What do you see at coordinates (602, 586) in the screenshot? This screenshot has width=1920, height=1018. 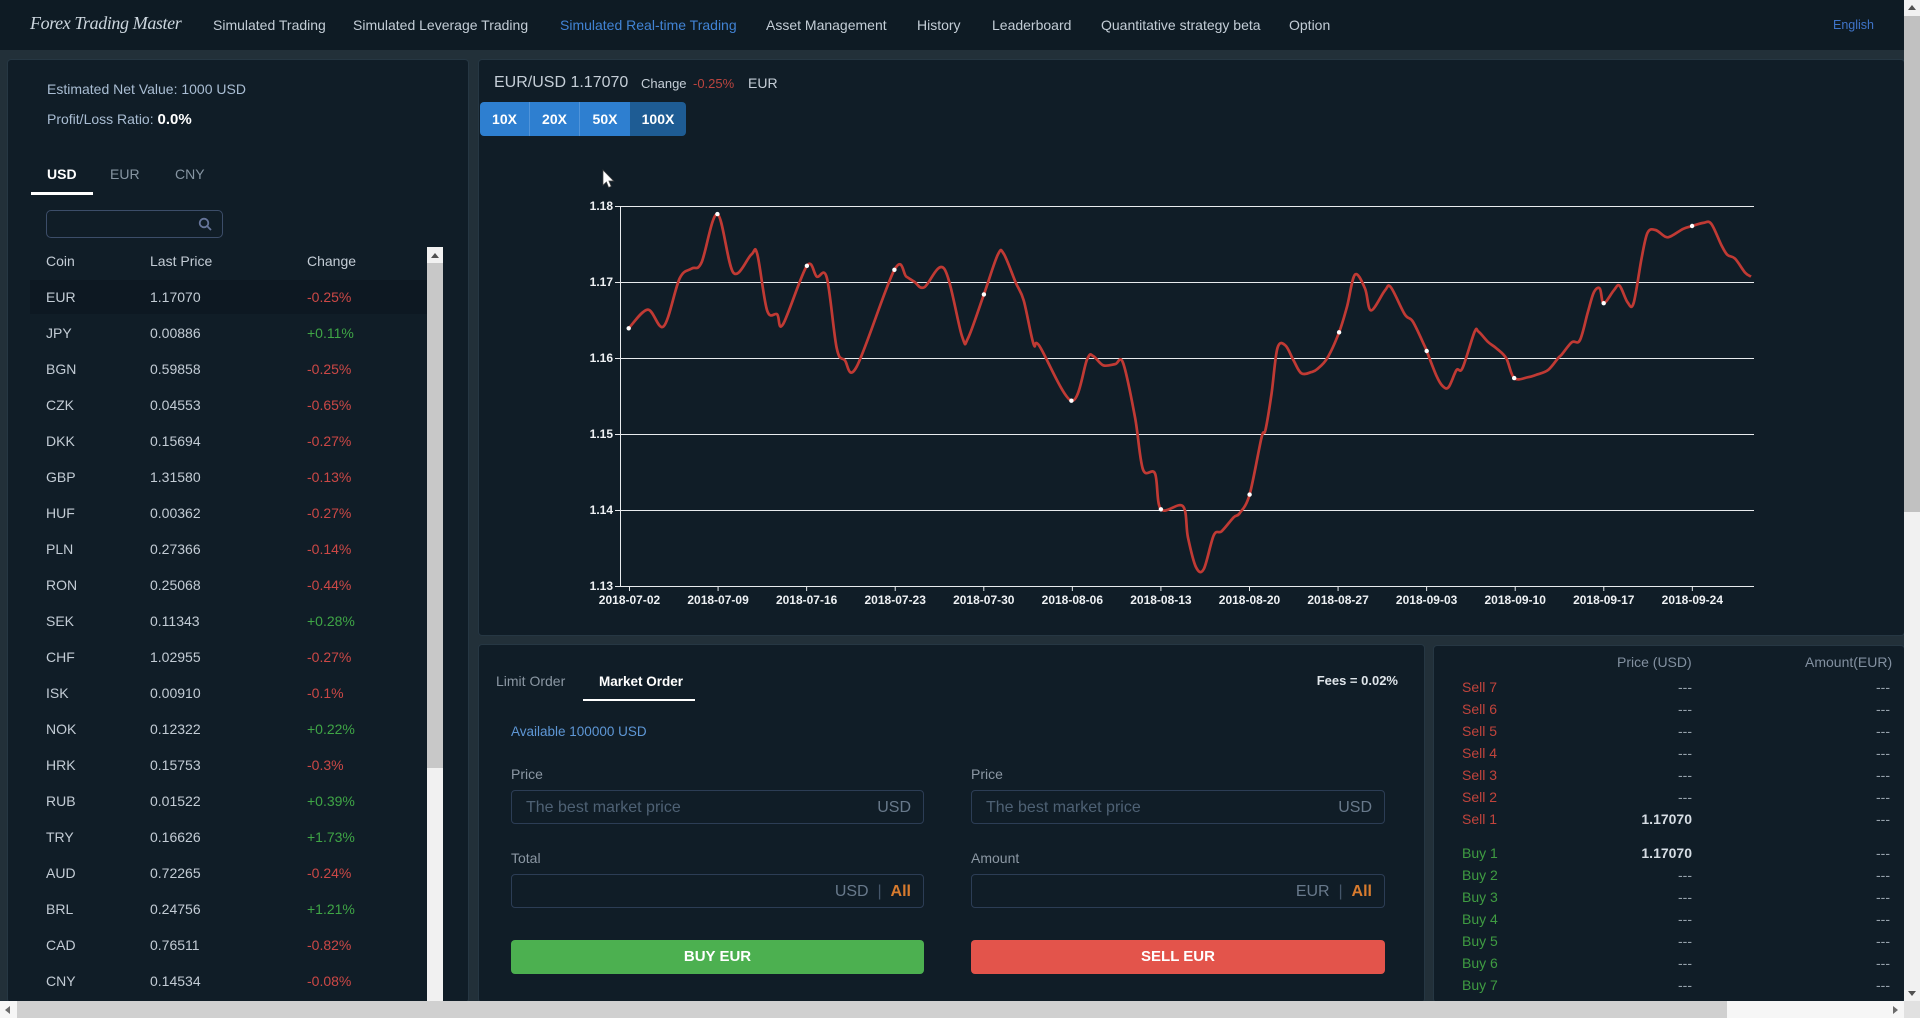 I see `svg-text: 1.13` at bounding box center [602, 586].